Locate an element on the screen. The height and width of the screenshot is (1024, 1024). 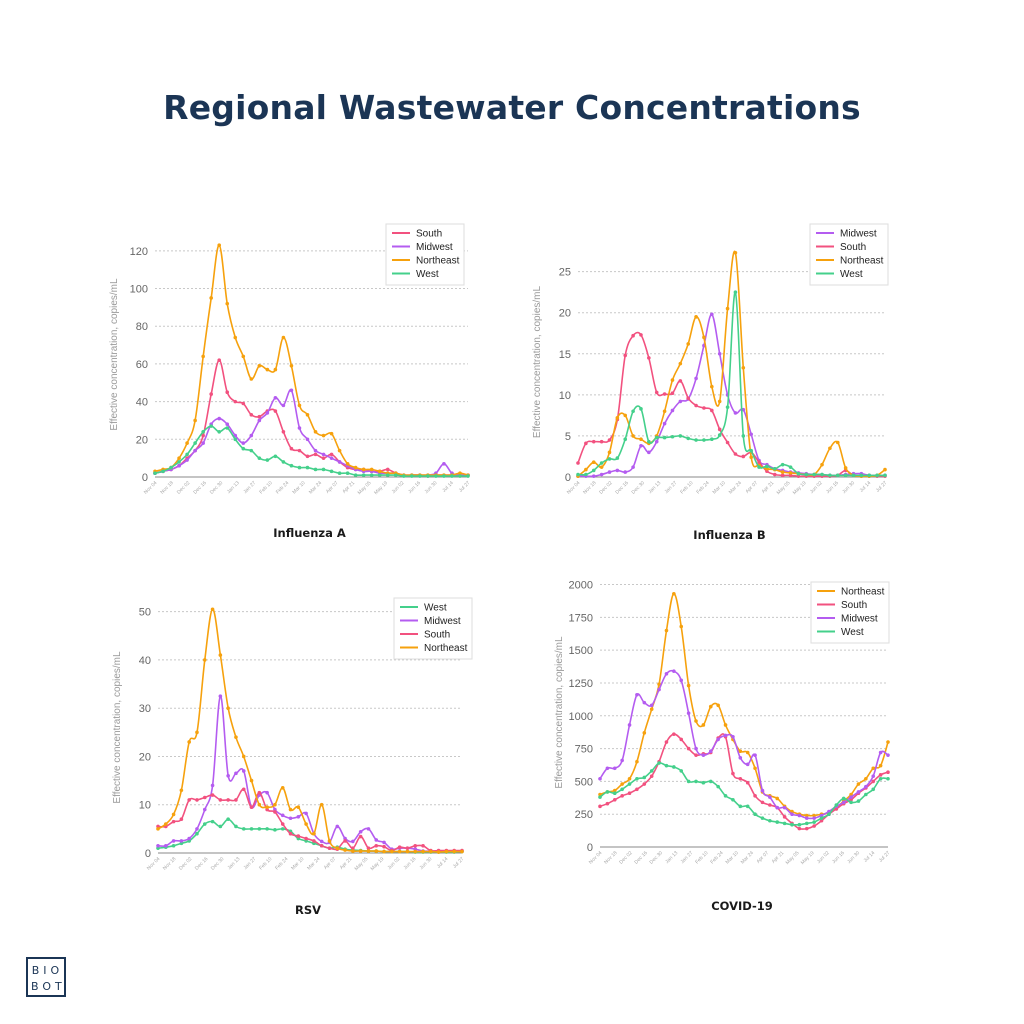
x-tick-label: Apr 21 is located at coordinates (348, 487).